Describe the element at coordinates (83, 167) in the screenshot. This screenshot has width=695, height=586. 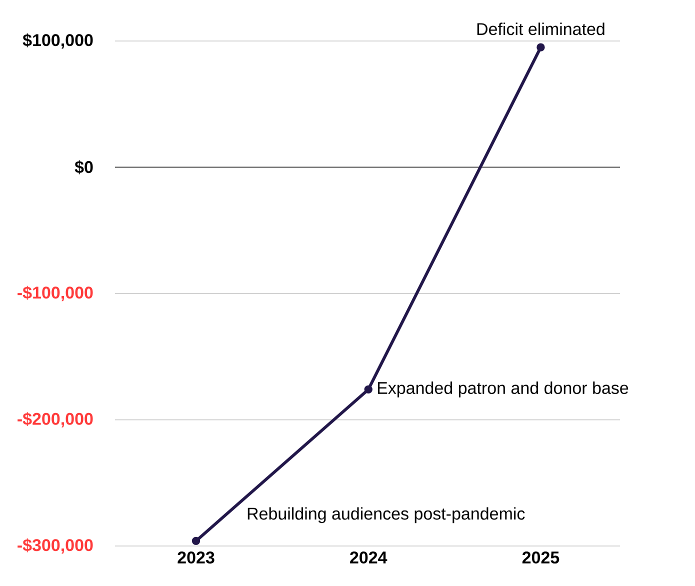
I see `y-tick-label: $0` at that location.